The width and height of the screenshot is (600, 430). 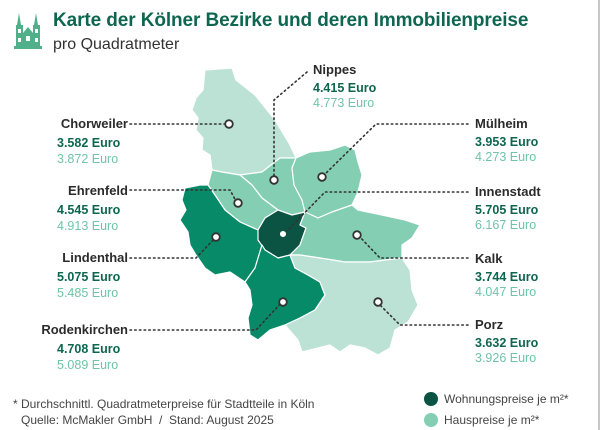 I want to click on flat-price: 4.415 Euro, so click(x=345, y=87).